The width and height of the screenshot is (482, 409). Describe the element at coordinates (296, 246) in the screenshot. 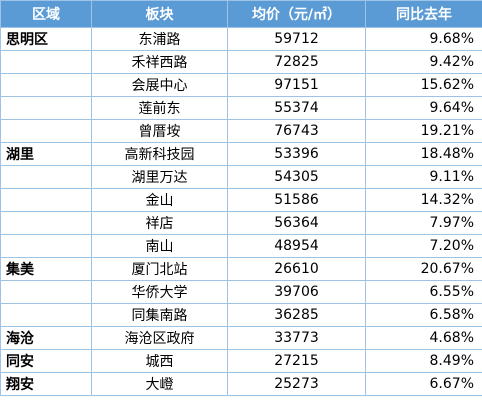

I see `avg-price-cell: 48954` at that location.